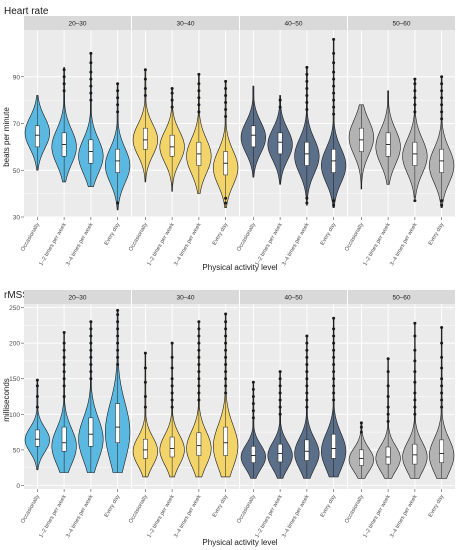  I want to click on y-tick-label: 30, so click(17, 218).